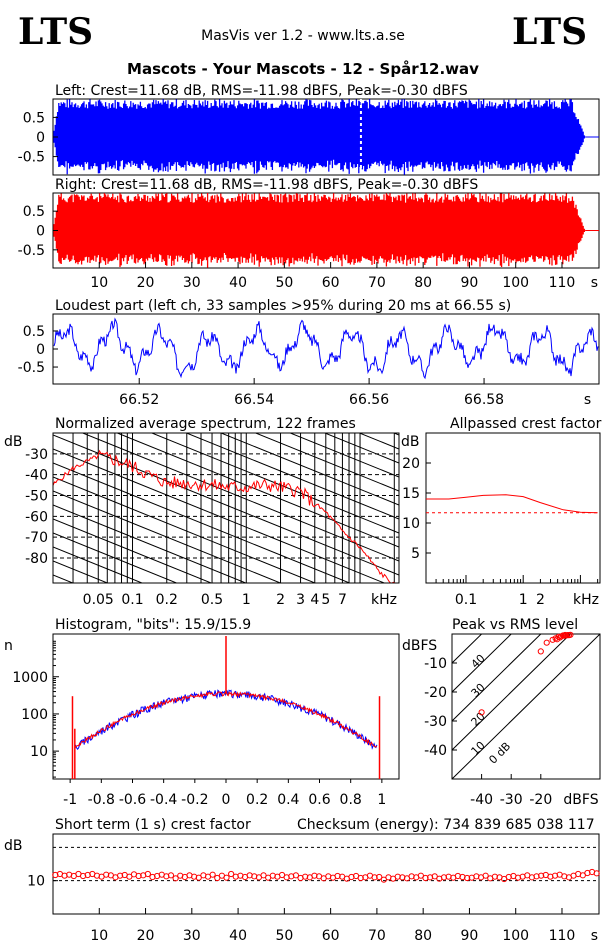 The width and height of the screenshot is (606, 946). Describe the element at coordinates (303, 69) in the screenshot. I see `file-title: Mascots - Your Mascots - 12 - Spår12.wav` at that location.